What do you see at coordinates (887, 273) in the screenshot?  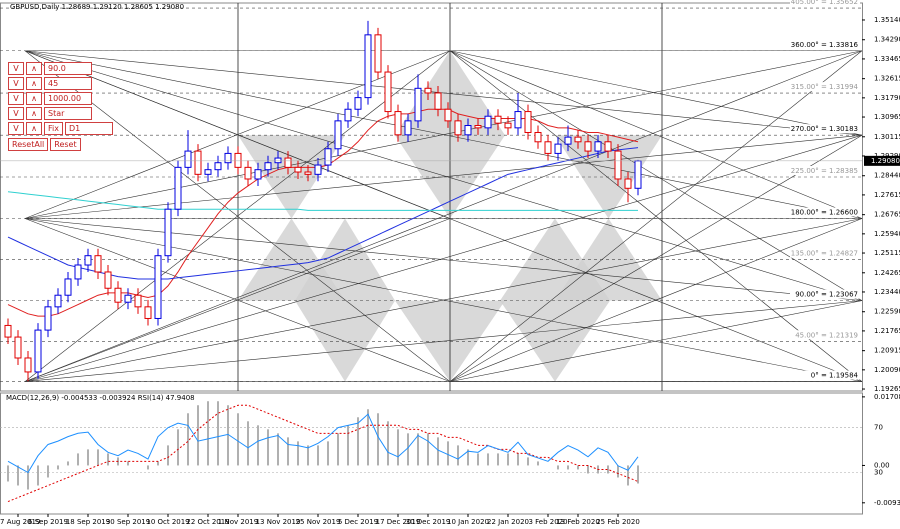 I see `y-tick-label: 1.24265` at bounding box center [887, 273].